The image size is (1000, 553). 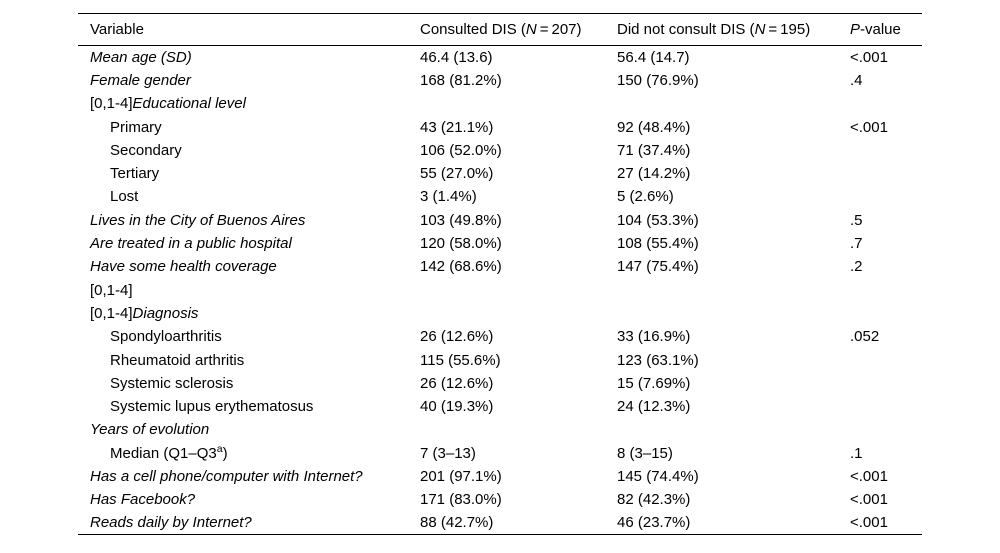 I want to click on column-header-variable: Variable, so click(x=117, y=29).